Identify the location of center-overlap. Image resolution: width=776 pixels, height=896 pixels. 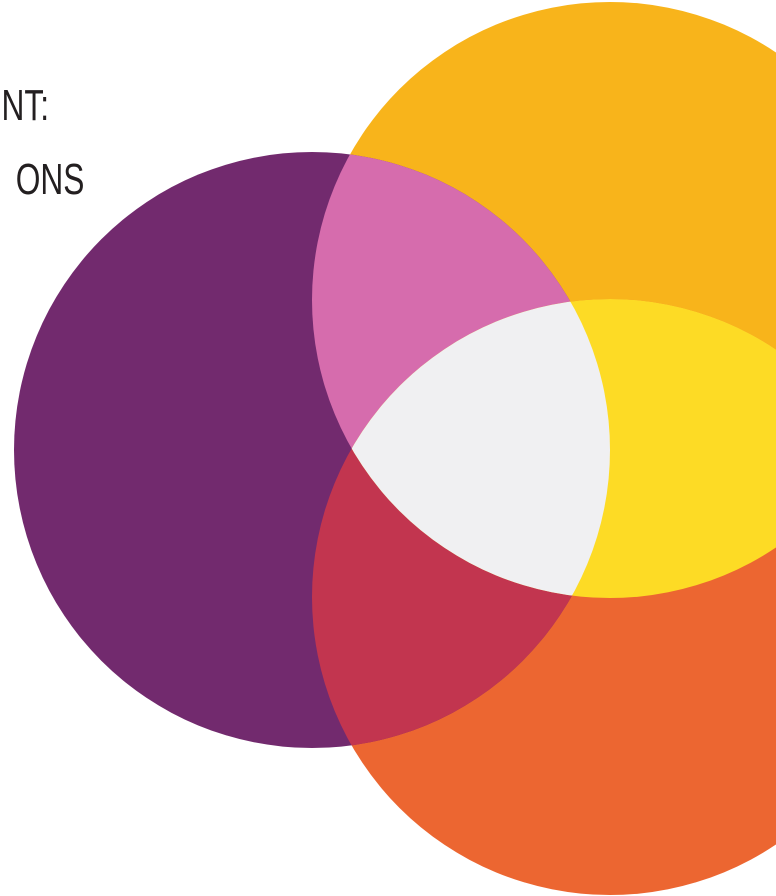
(461, 448).